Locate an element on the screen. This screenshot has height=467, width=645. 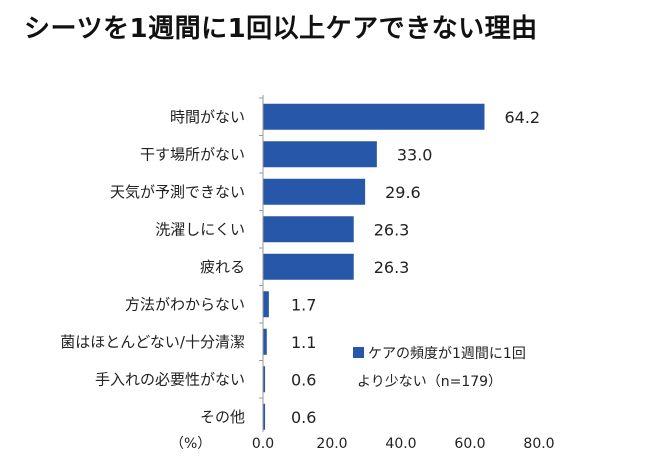
x-tick-label: 60.0 is located at coordinates (469, 444).